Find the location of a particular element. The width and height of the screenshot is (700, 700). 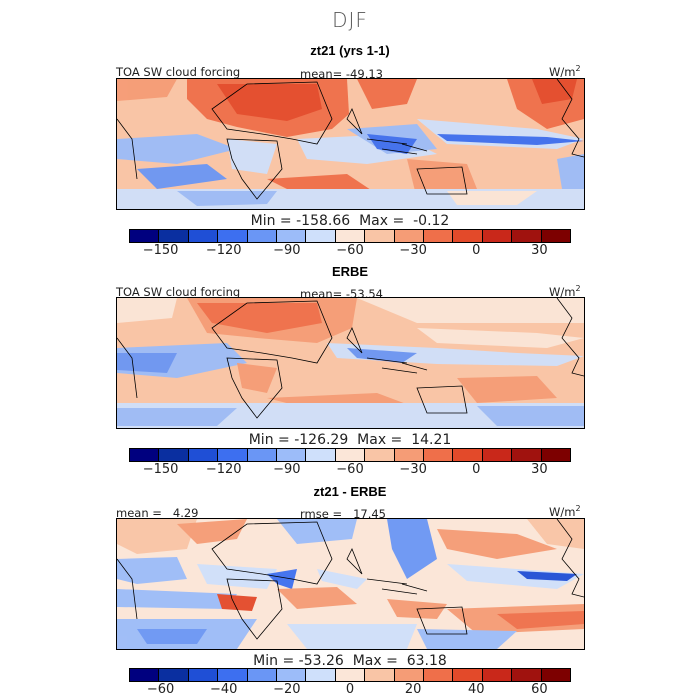

panel3-rmse: rmse = 17.45 is located at coordinates (343, 514).